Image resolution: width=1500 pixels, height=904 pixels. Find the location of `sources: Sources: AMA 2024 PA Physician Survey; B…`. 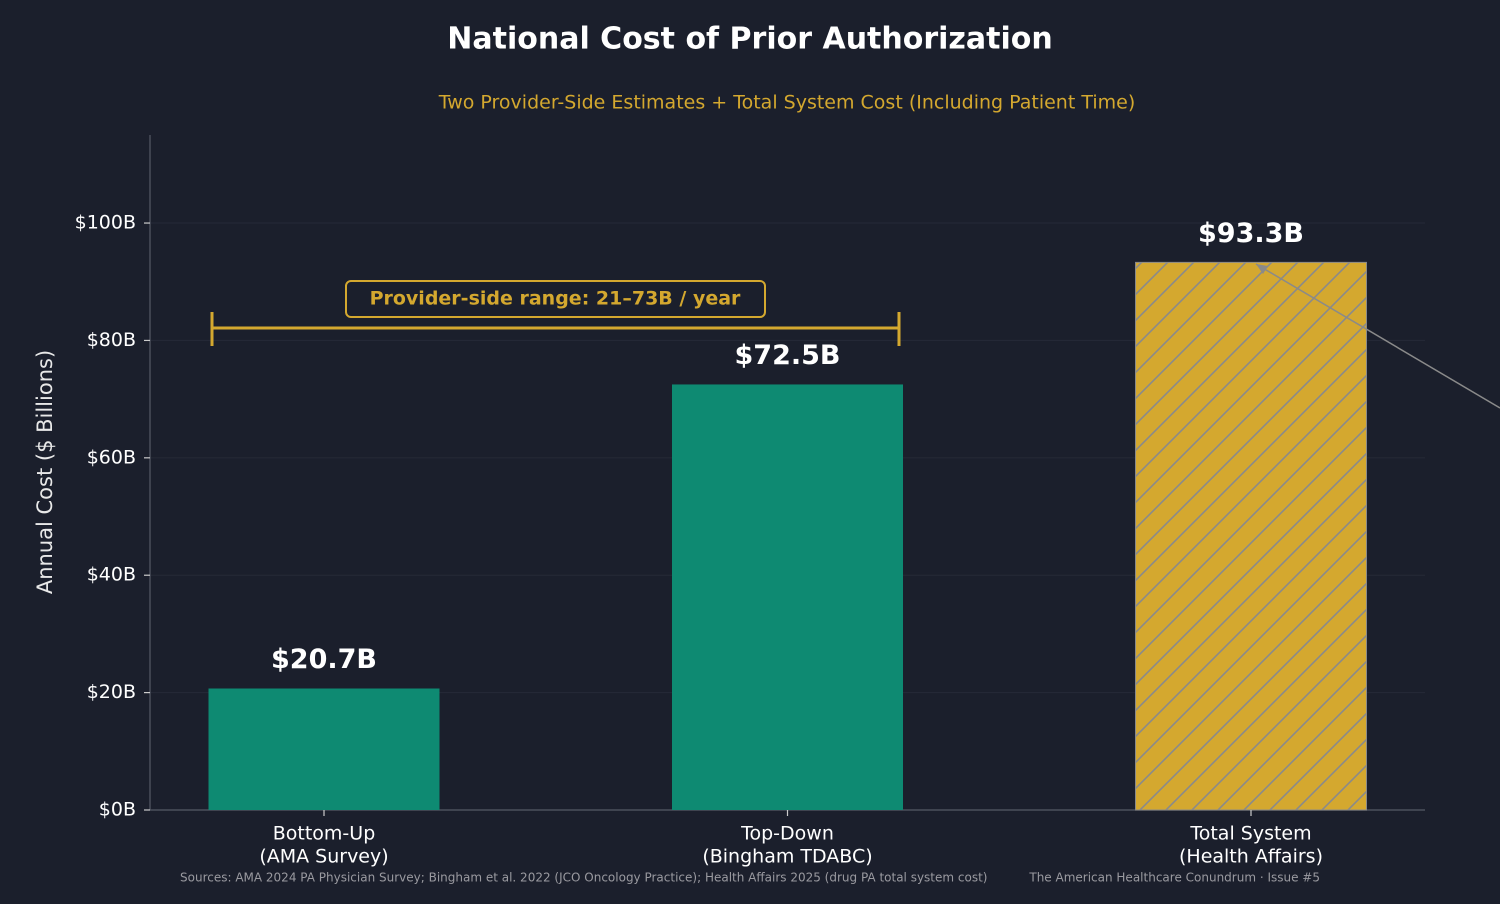

sources: Sources: AMA 2024 PA Physician Survey; B… is located at coordinates (583, 878).